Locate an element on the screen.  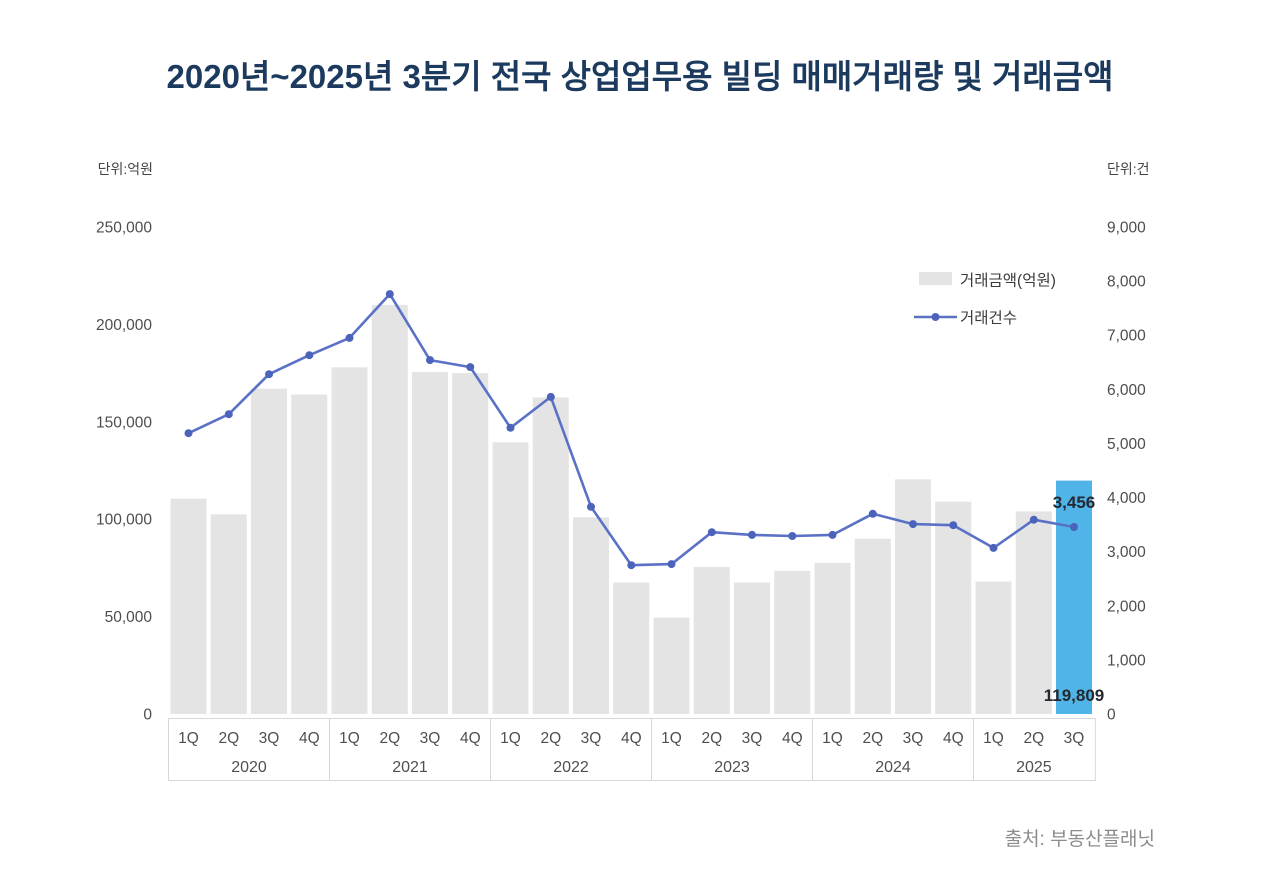
x-label-2024-2Q: 2Q is located at coordinates (872, 738).